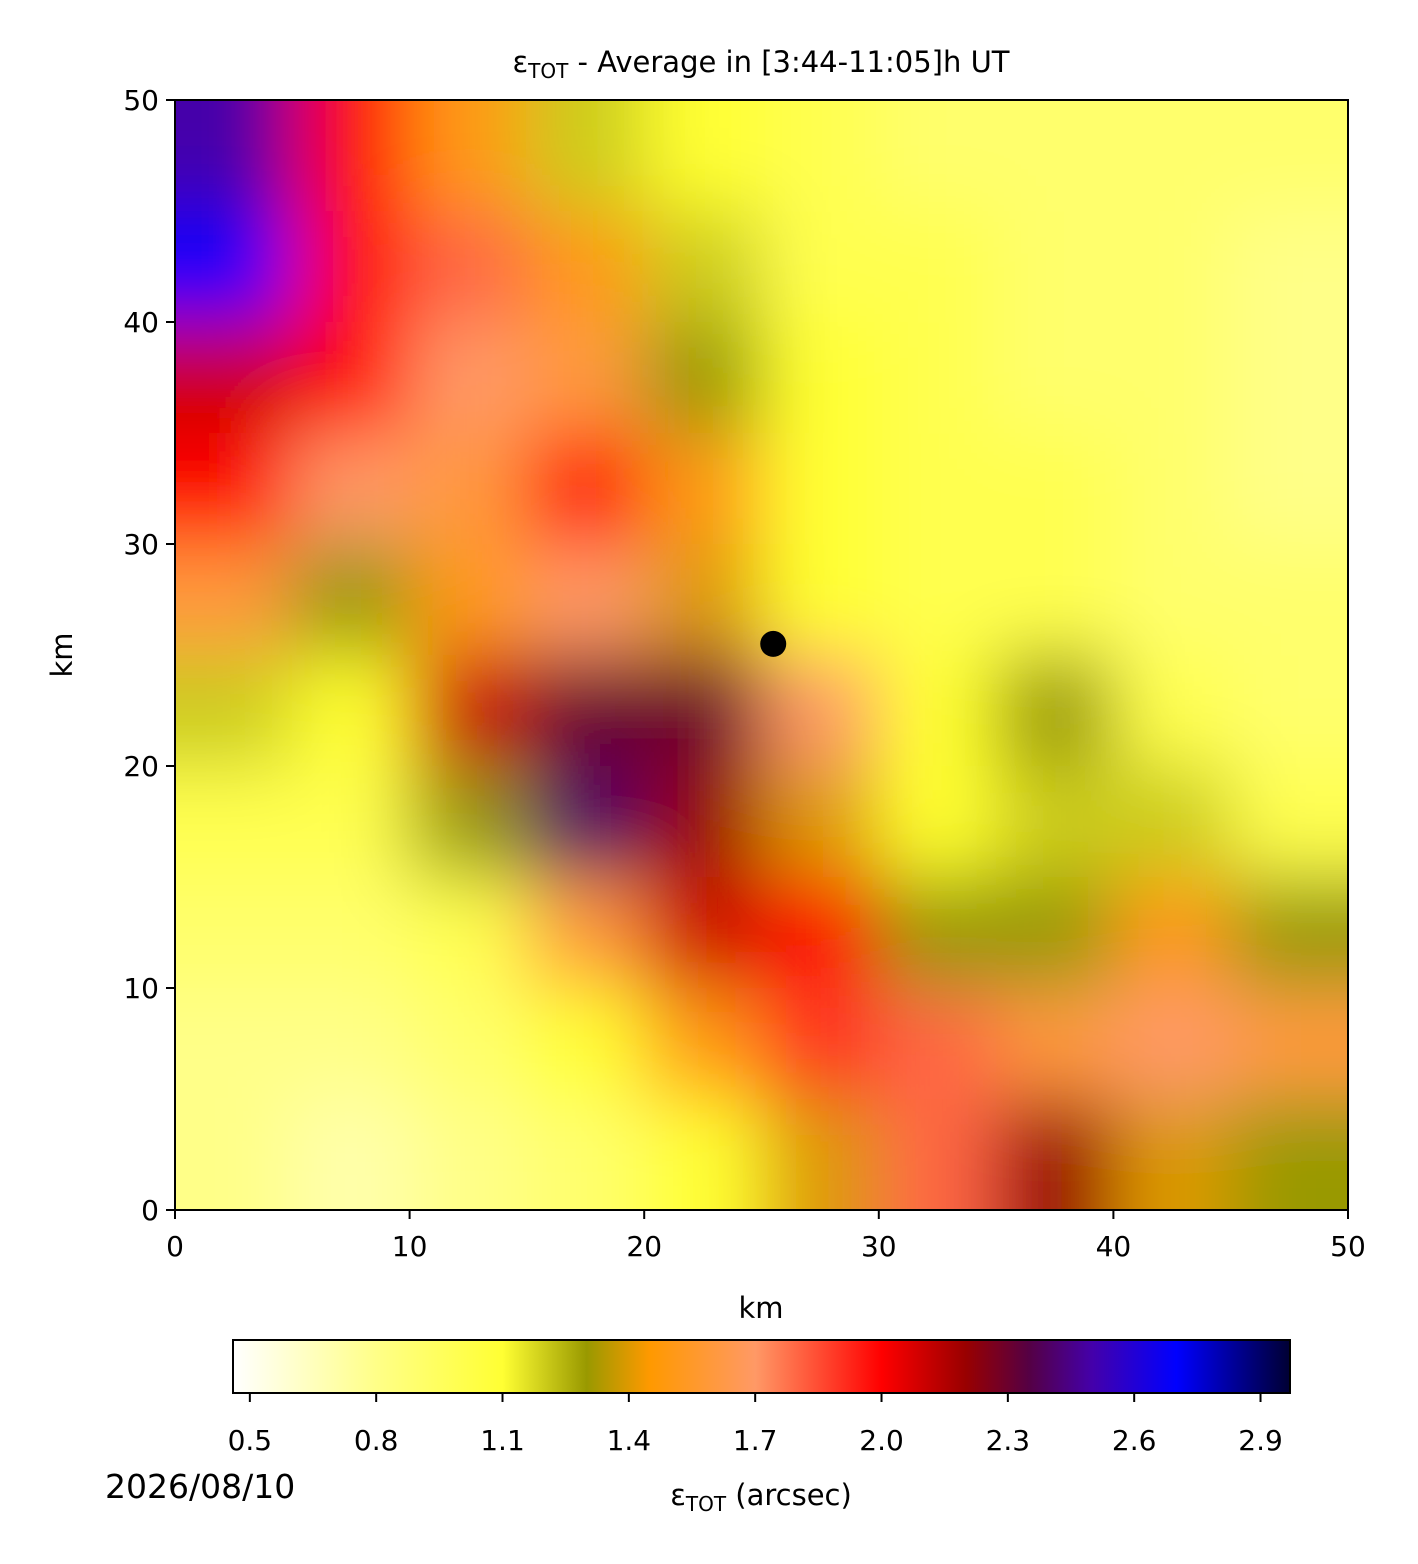 This screenshot has height=1564, width=1418. What do you see at coordinates (141, 100) in the screenshot?
I see `y-tick-label: 50` at bounding box center [141, 100].